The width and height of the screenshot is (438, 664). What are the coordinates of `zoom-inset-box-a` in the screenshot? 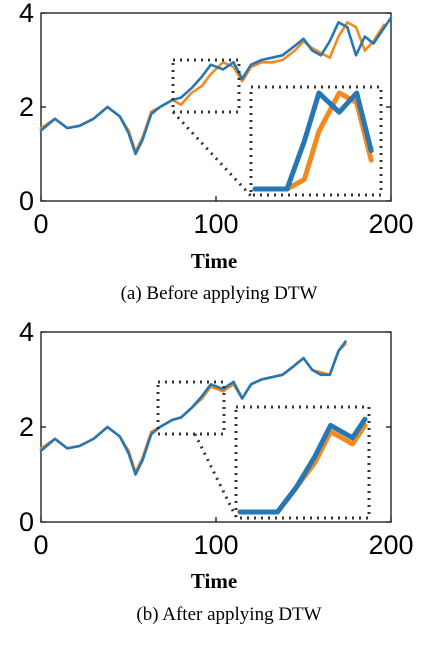 It's located at (316, 141).